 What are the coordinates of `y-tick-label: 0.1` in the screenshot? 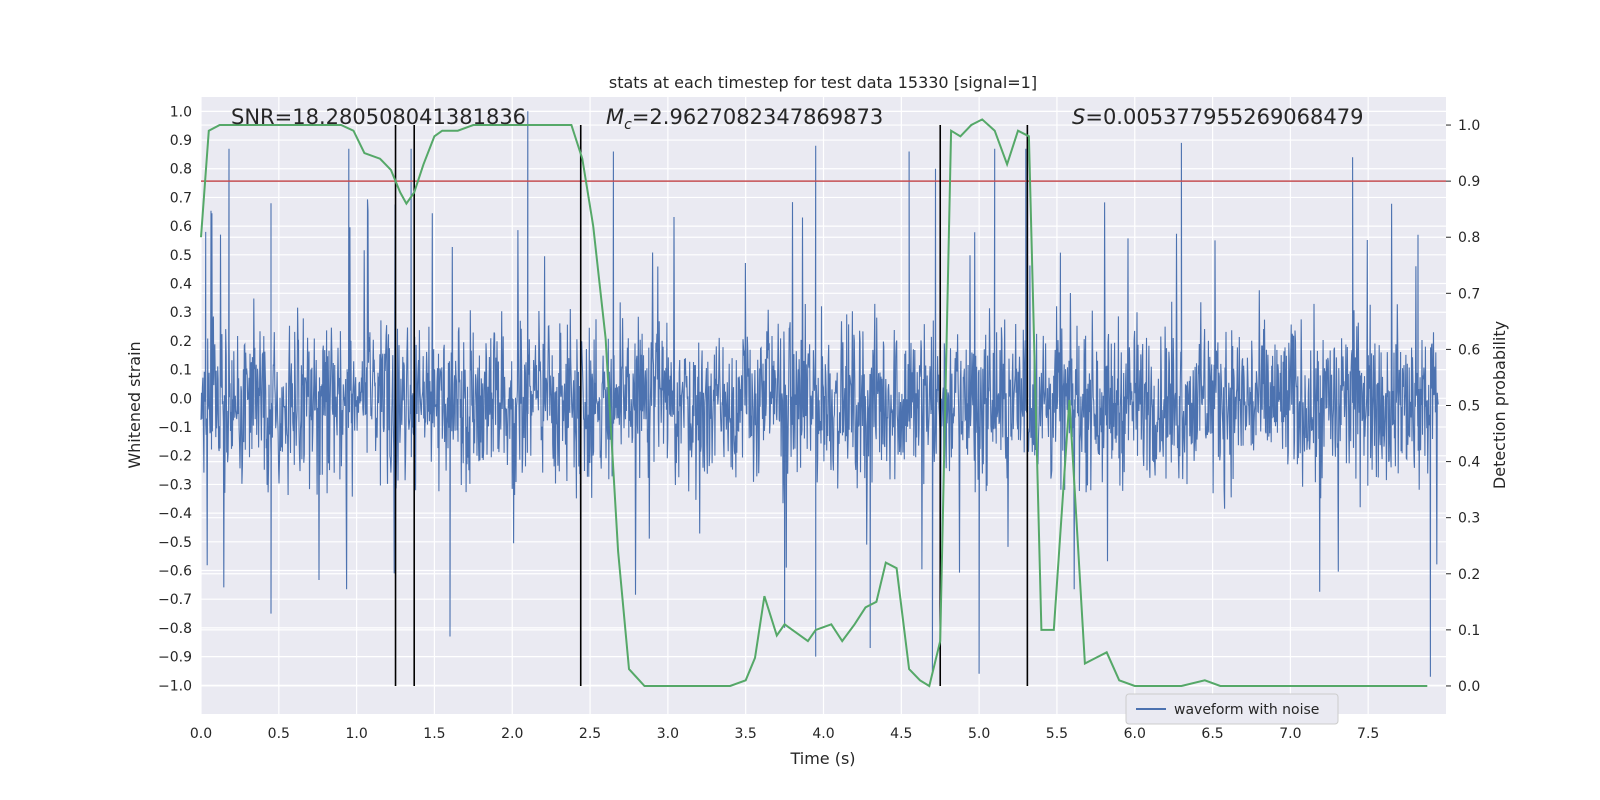 It's located at (181, 371).